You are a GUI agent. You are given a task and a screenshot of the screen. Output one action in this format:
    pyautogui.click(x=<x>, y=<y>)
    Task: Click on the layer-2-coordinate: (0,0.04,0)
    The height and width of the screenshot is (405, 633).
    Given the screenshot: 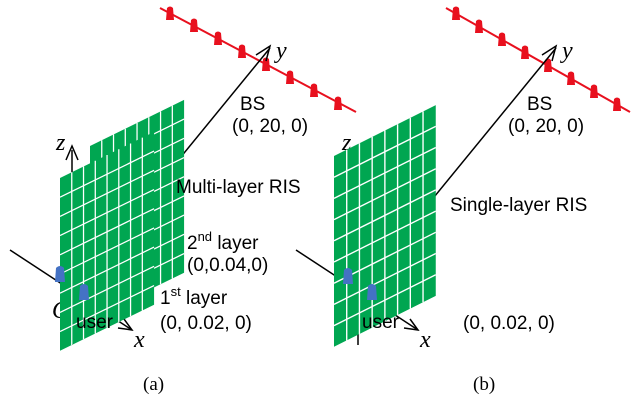 What is the action you would take?
    pyautogui.click(x=227, y=265)
    